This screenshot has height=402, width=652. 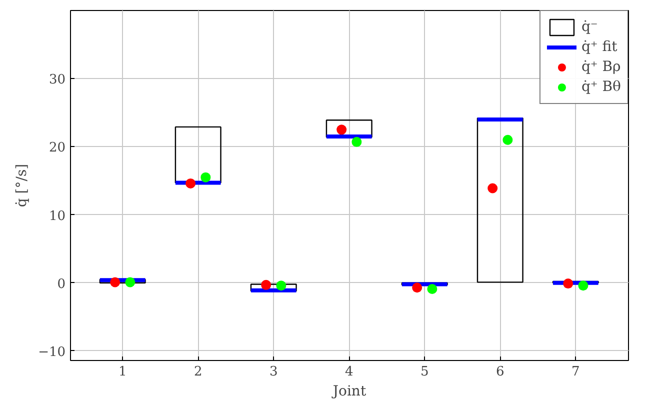 What do you see at coordinates (500, 372) in the screenshot?
I see `x-tick-label: 6` at bounding box center [500, 372].